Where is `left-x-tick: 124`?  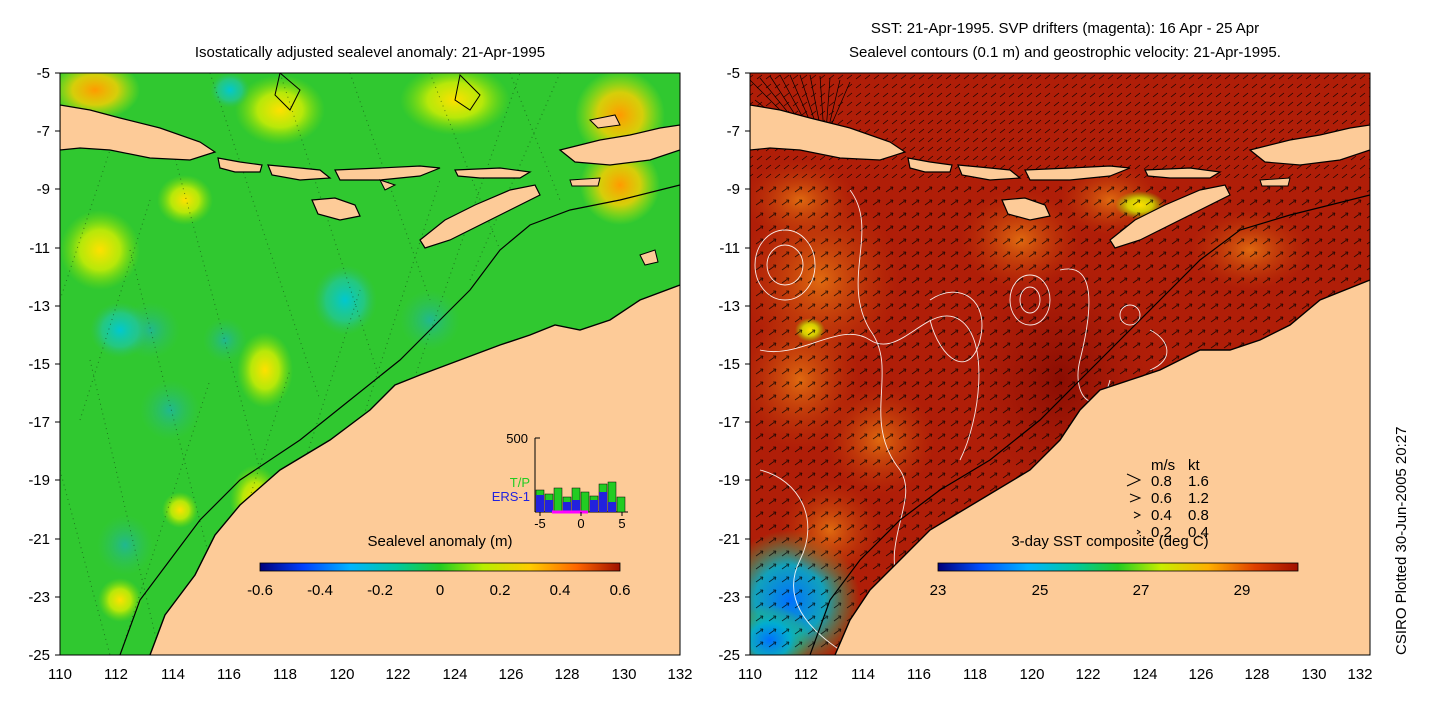
left-x-tick: 124 is located at coordinates (455, 674).